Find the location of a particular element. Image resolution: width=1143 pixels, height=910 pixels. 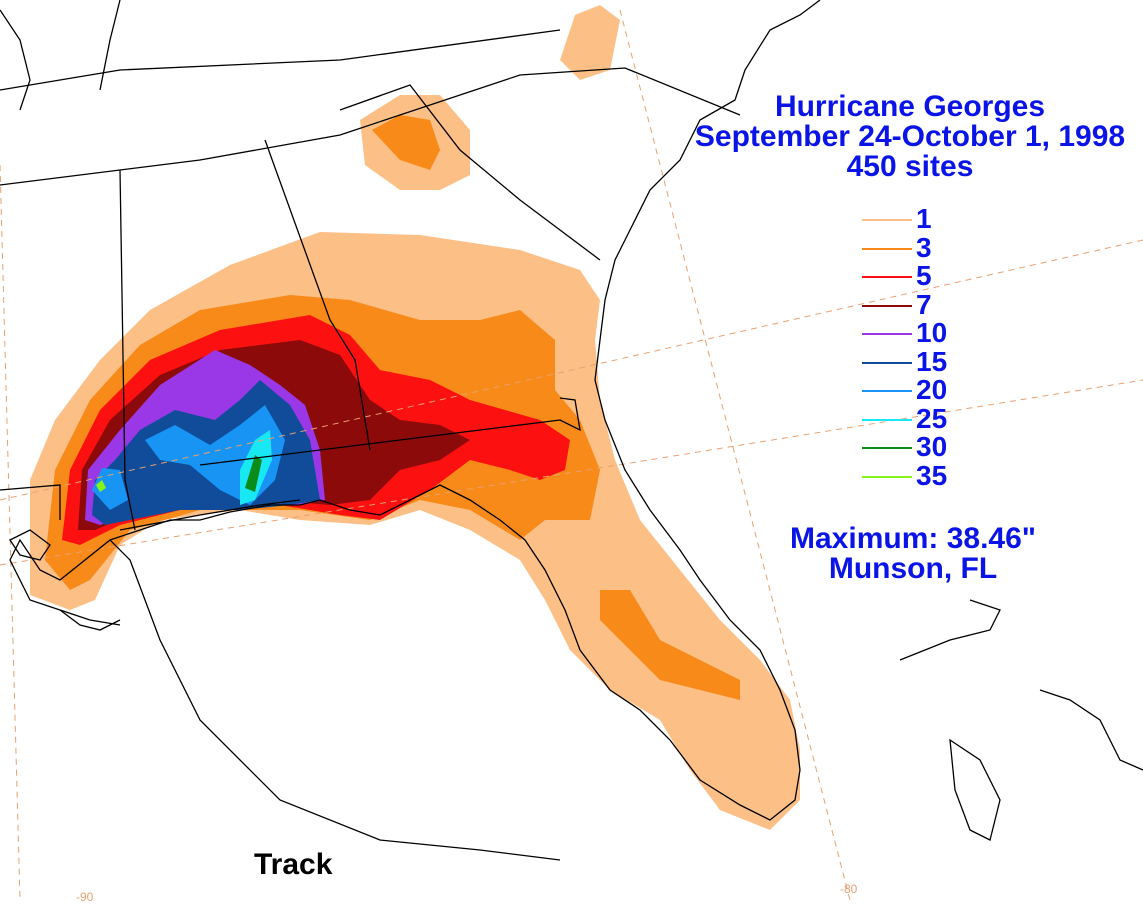

legend-row-5: 5 is located at coordinates (928, 275).